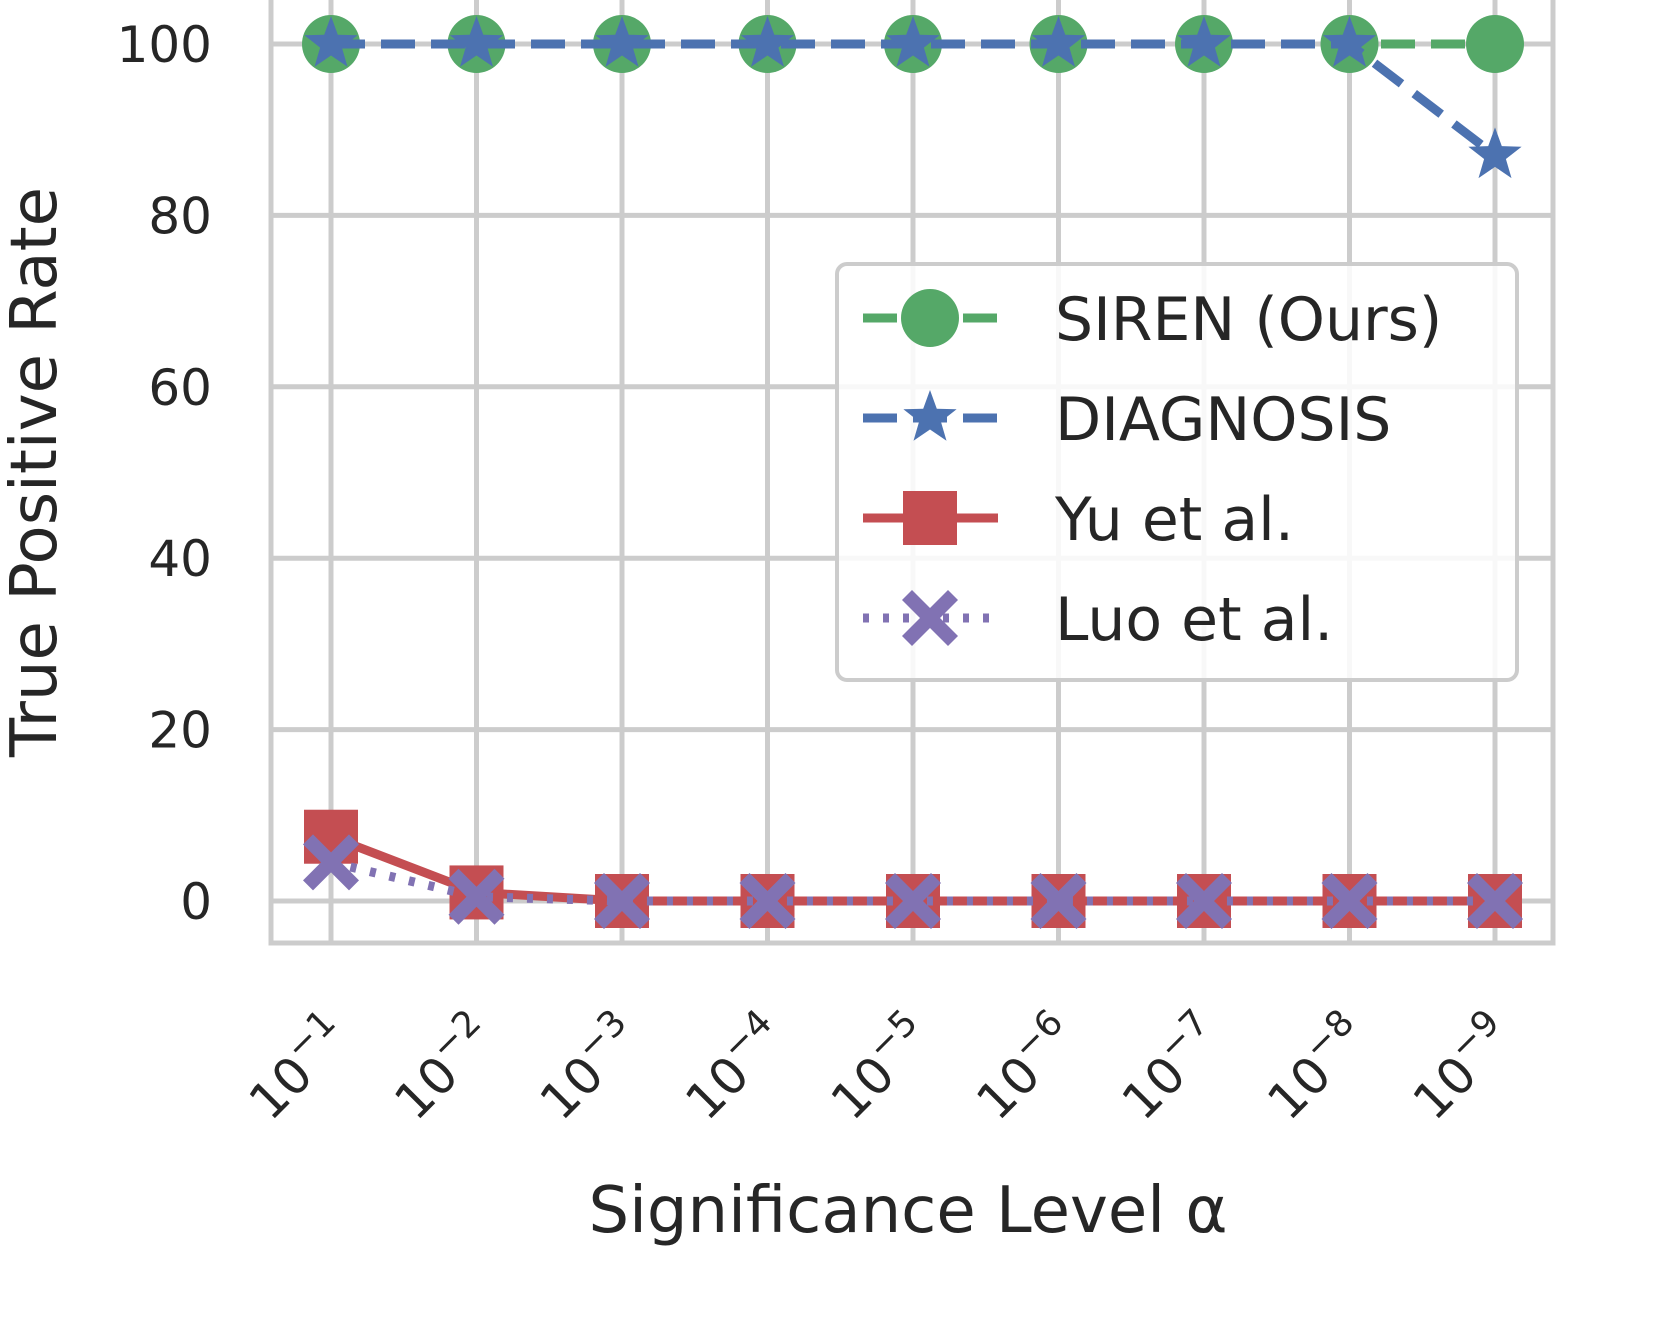 This screenshot has height=1333, width=1663. I want to click on y-tick-labels: 0 20 40 60 80 100, so click(164, 473).